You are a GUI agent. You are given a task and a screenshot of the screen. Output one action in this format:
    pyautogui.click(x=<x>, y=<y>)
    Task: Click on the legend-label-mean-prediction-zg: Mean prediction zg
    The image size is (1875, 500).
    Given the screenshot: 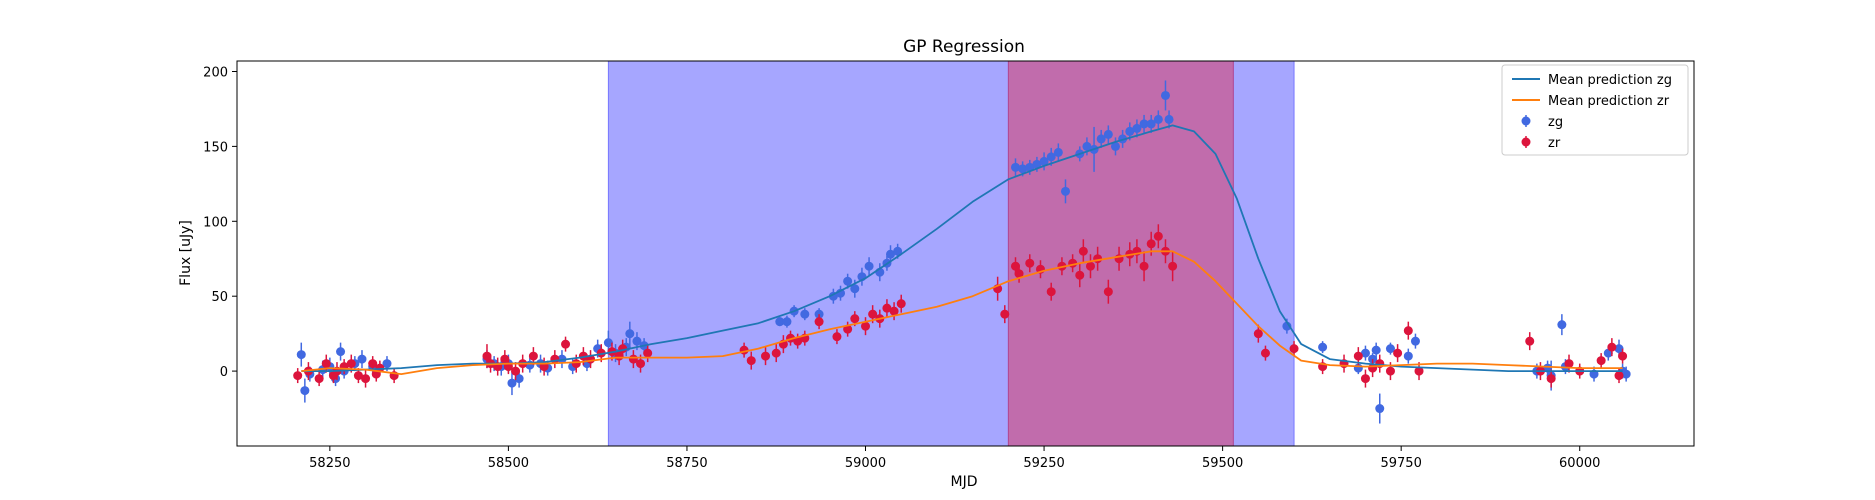 What is the action you would take?
    pyautogui.click(x=1610, y=80)
    